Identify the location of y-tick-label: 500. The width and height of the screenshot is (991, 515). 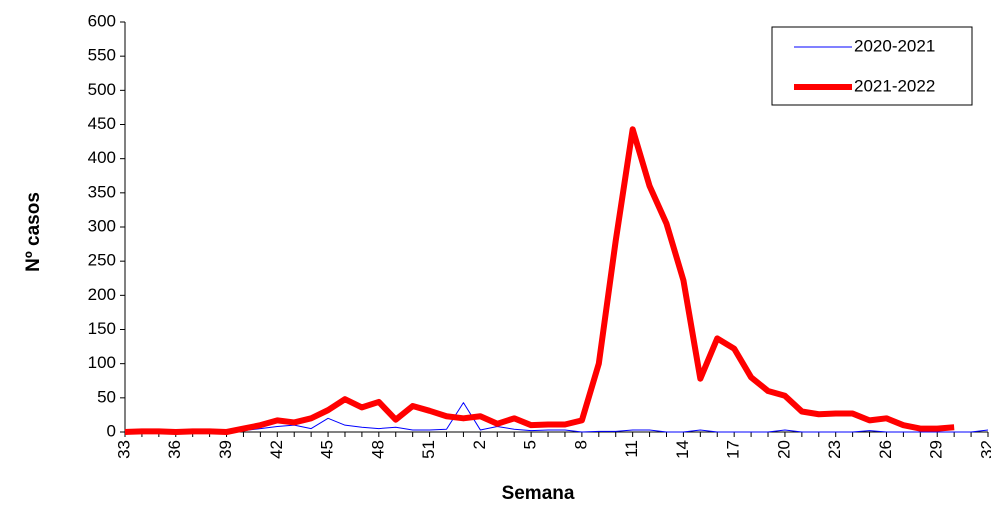
(102, 89).